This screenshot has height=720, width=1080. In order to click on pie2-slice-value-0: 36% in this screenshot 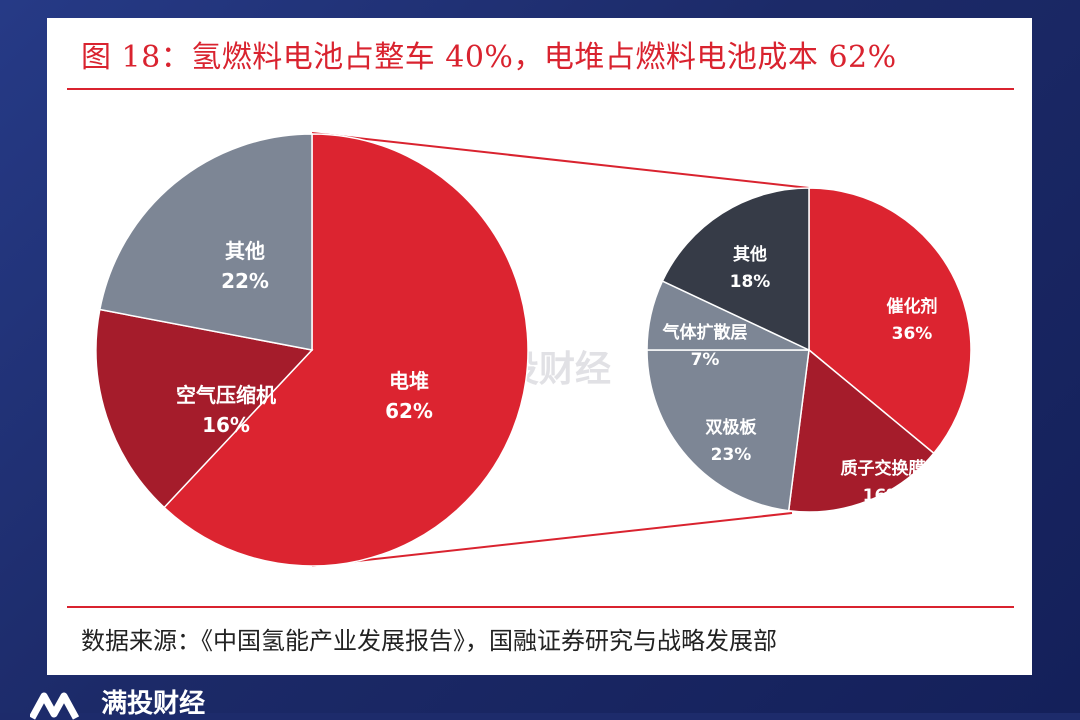, I will do `click(912, 334)`.